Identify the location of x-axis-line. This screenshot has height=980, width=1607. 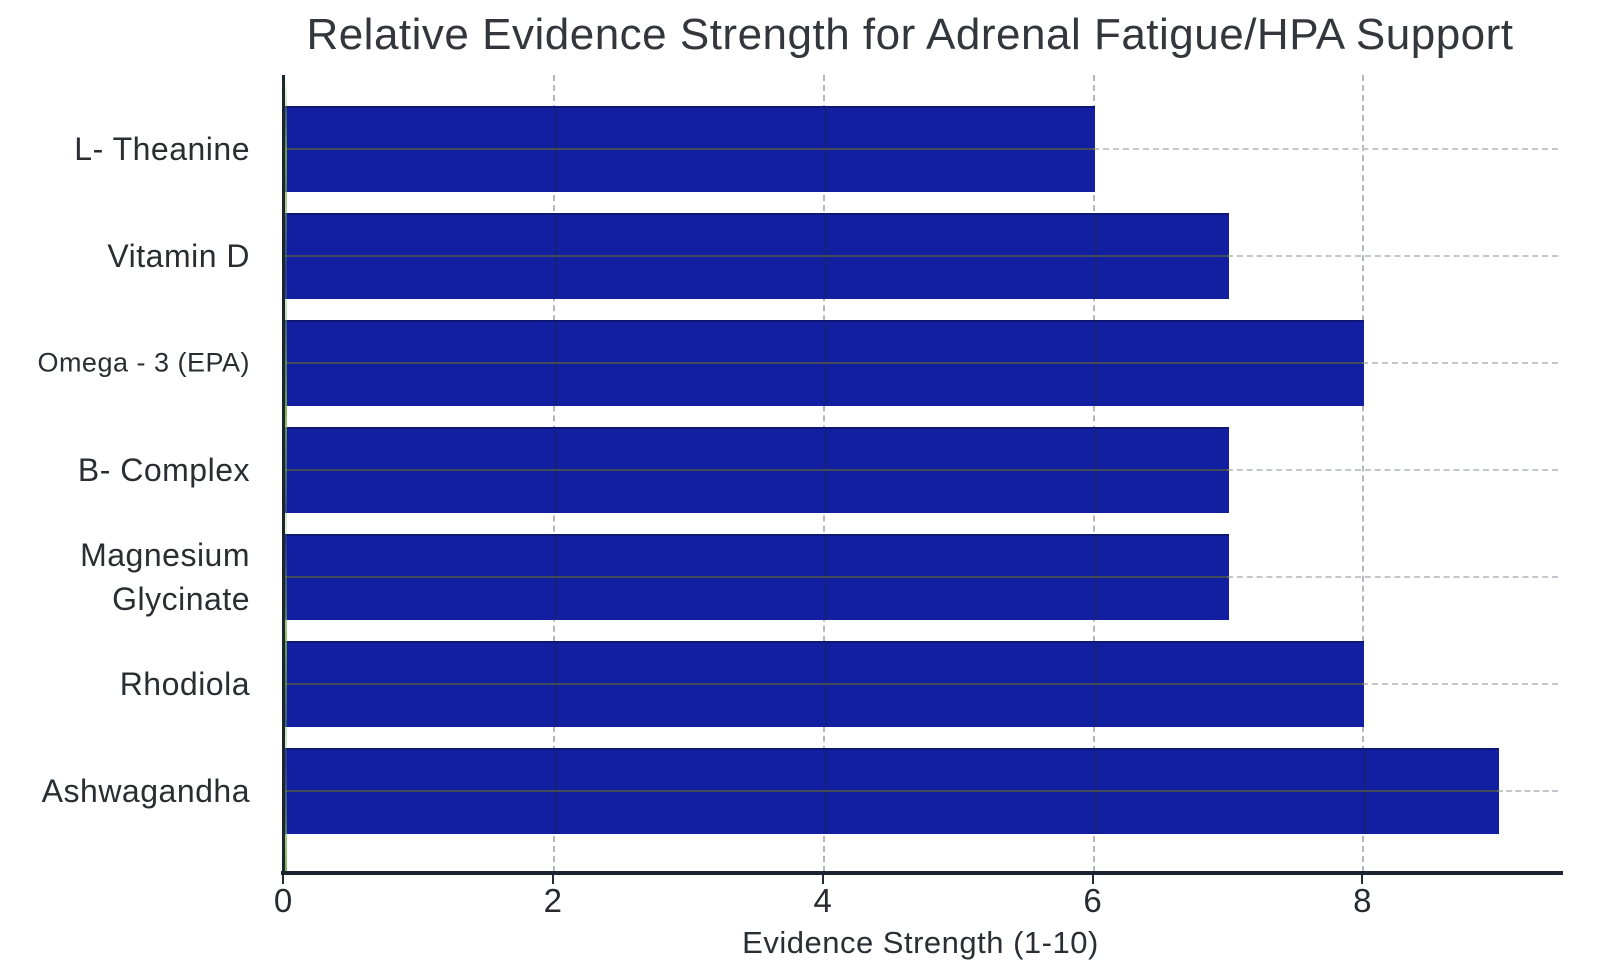
(922, 873).